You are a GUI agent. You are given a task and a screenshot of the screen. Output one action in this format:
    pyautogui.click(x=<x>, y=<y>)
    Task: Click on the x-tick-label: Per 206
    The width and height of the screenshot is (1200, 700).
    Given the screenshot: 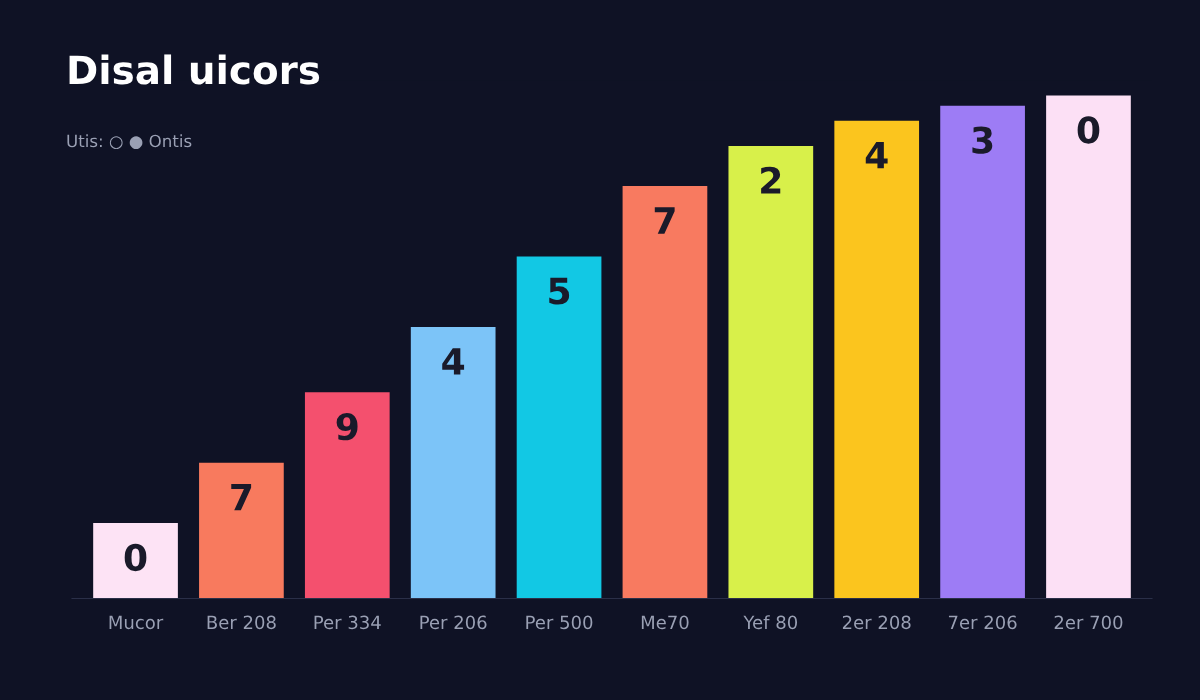 What is the action you would take?
    pyautogui.click(x=453, y=622)
    